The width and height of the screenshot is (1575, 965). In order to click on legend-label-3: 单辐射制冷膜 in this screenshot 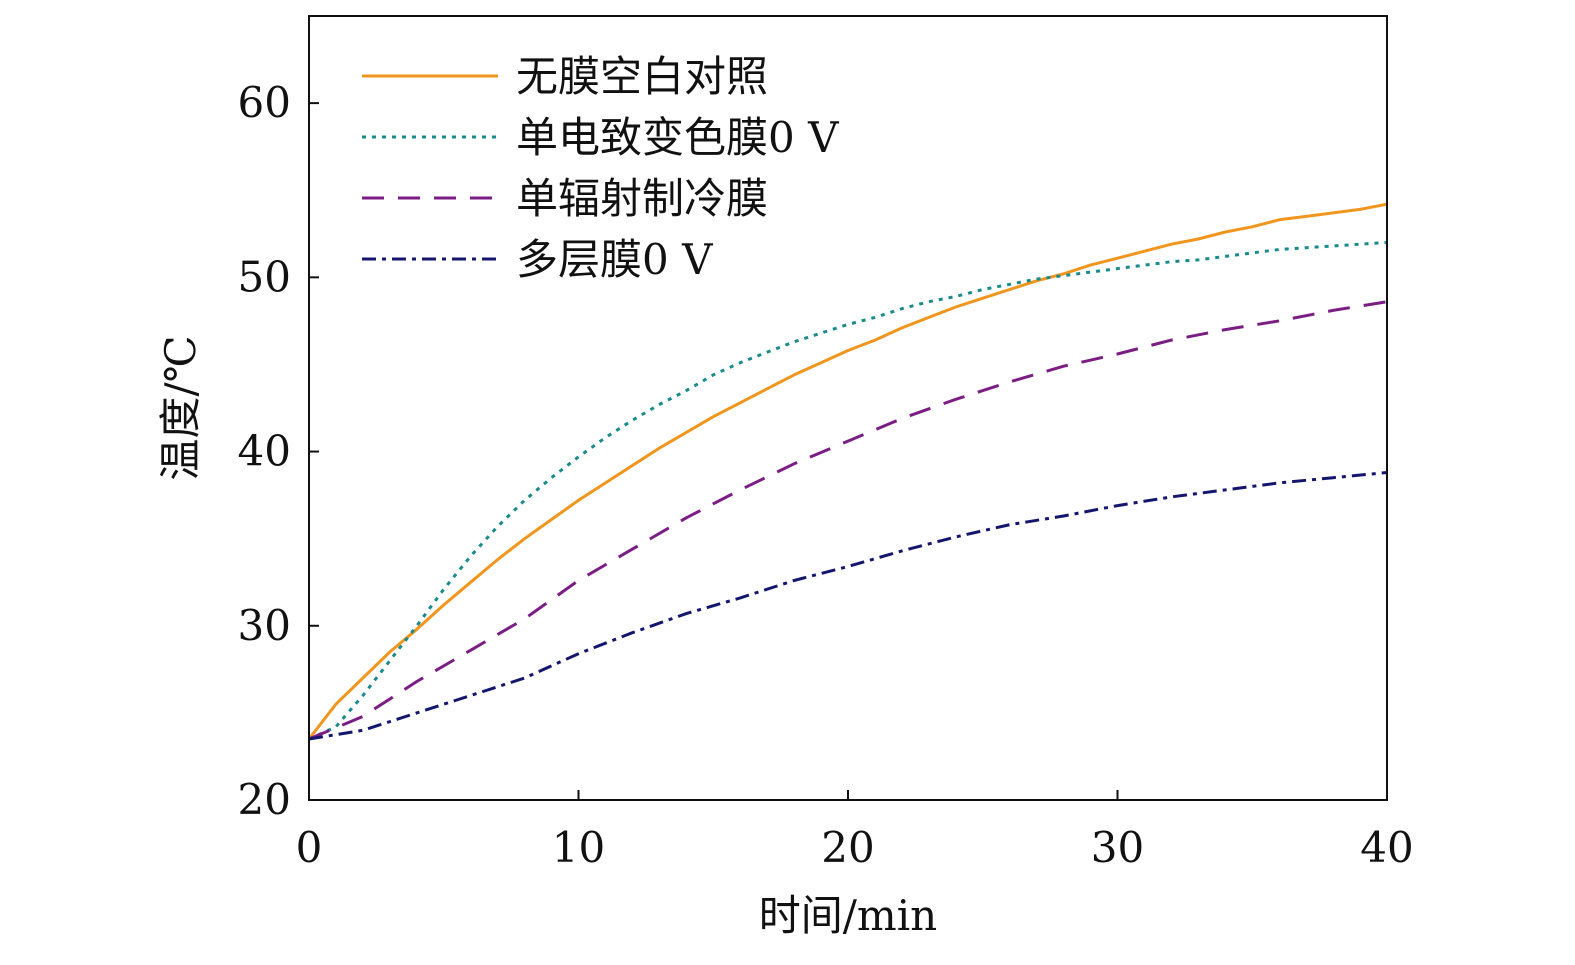, I will do `click(642, 198)`.